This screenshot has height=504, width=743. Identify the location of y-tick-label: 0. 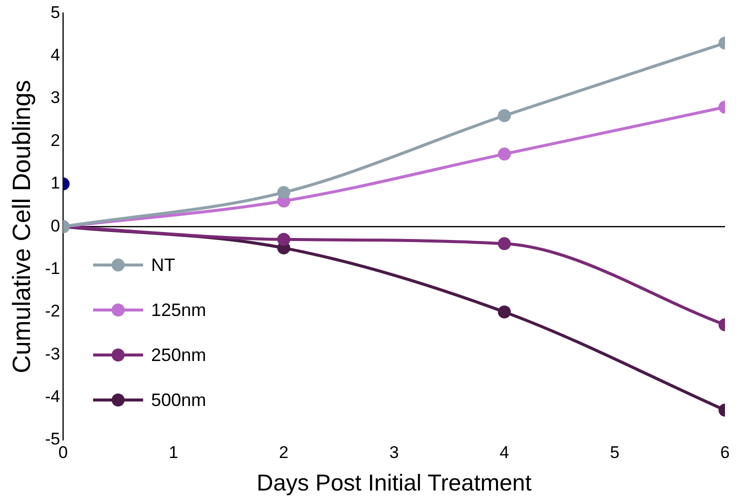
(55, 226).